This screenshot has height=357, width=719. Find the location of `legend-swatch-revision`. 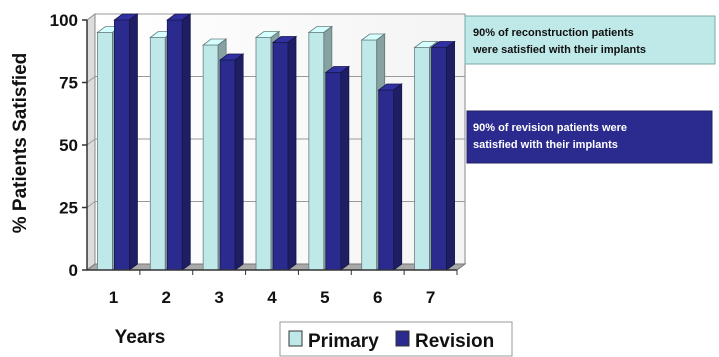

legend-swatch-revision is located at coordinates (402, 338).